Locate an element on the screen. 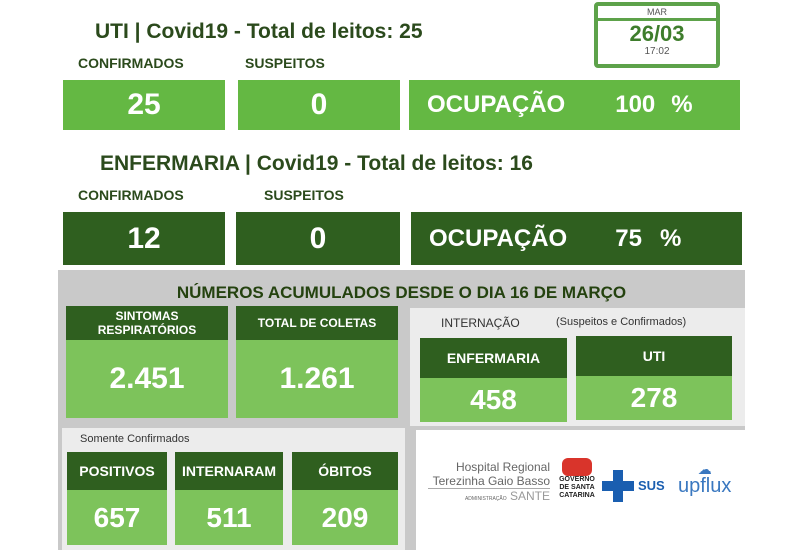  upflux-logo: ☁ upflux is located at coordinates (705, 479).